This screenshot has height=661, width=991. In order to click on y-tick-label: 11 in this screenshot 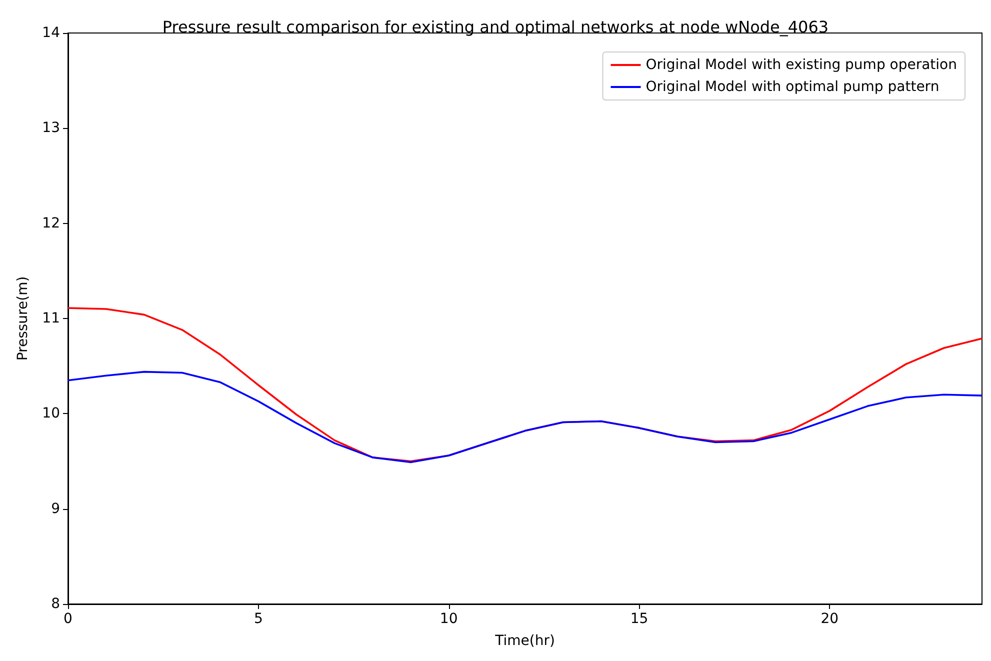, I will do `click(51, 318)`.